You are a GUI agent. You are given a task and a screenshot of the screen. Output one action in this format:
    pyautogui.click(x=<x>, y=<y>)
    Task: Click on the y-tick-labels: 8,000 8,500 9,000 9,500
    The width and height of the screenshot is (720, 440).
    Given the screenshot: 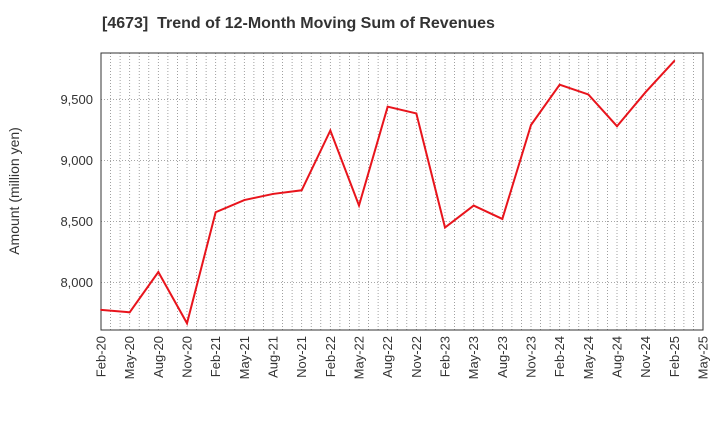 What is the action you would take?
    pyautogui.click(x=76, y=191)
    